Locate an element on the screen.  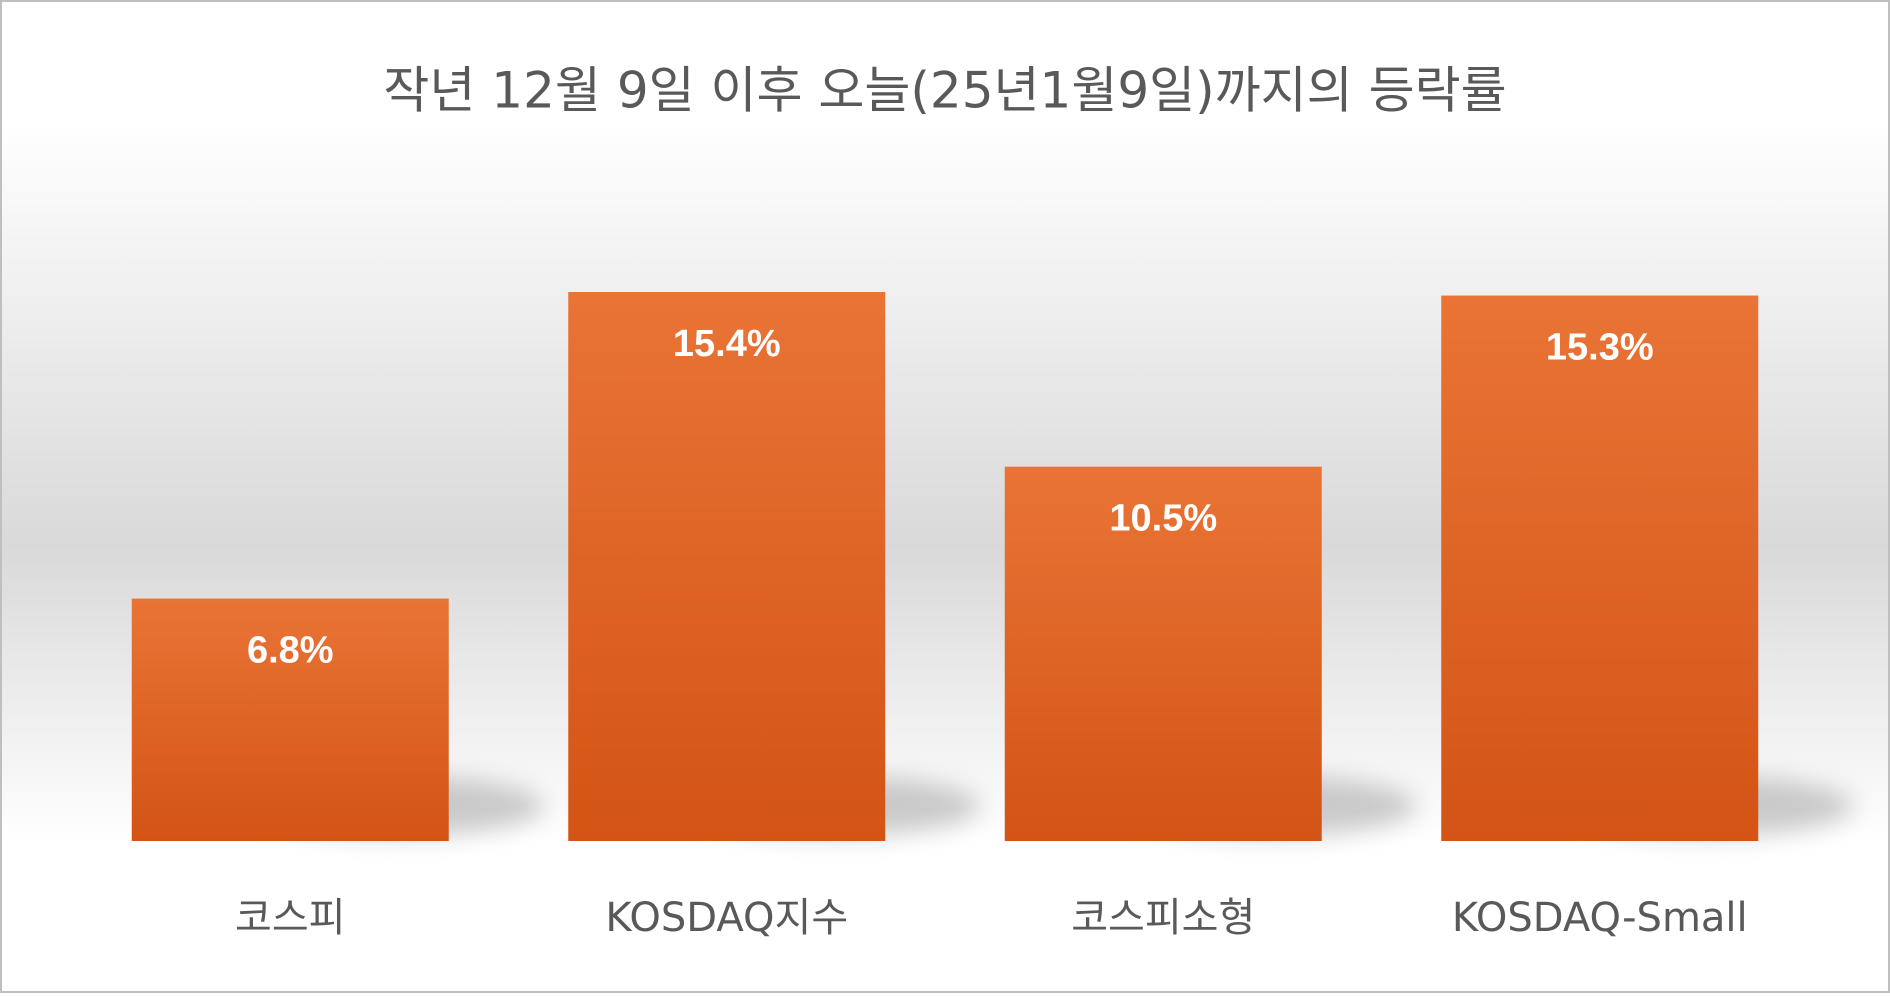
x-tick-label: KOSDAQ-Small is located at coordinates (1600, 918).